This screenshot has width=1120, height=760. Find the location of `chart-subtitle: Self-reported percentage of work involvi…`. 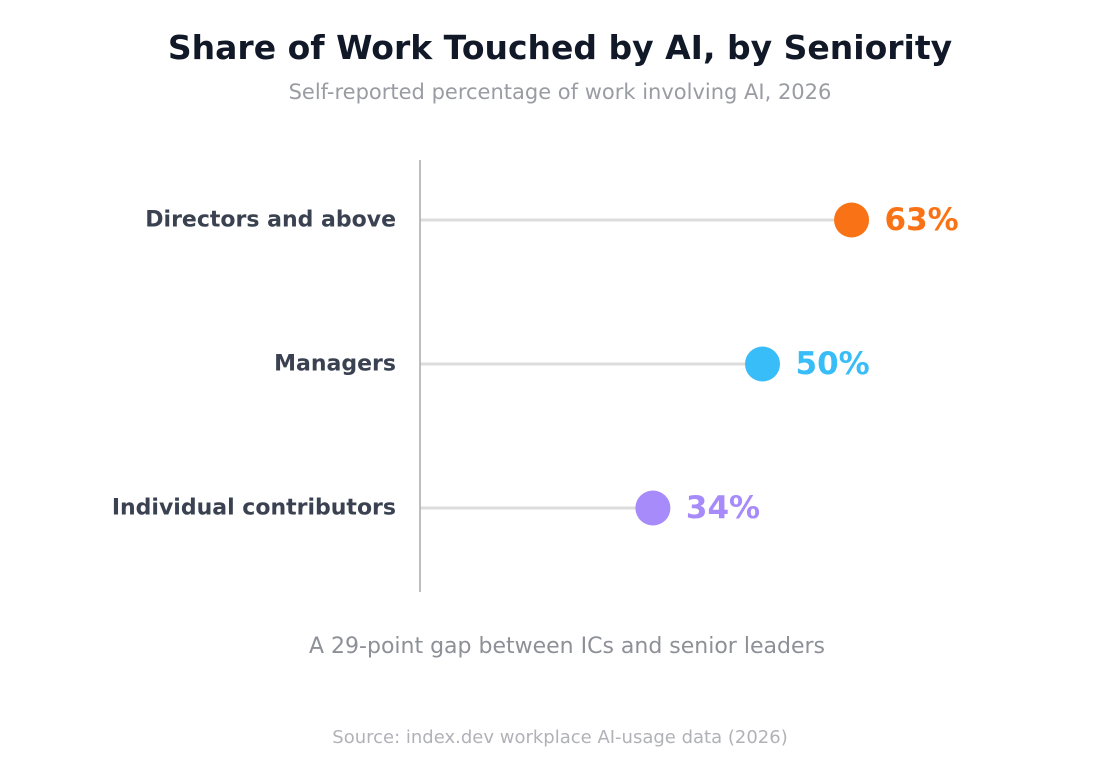

chart-subtitle: Self-reported percentage of work involvi… is located at coordinates (560, 92).